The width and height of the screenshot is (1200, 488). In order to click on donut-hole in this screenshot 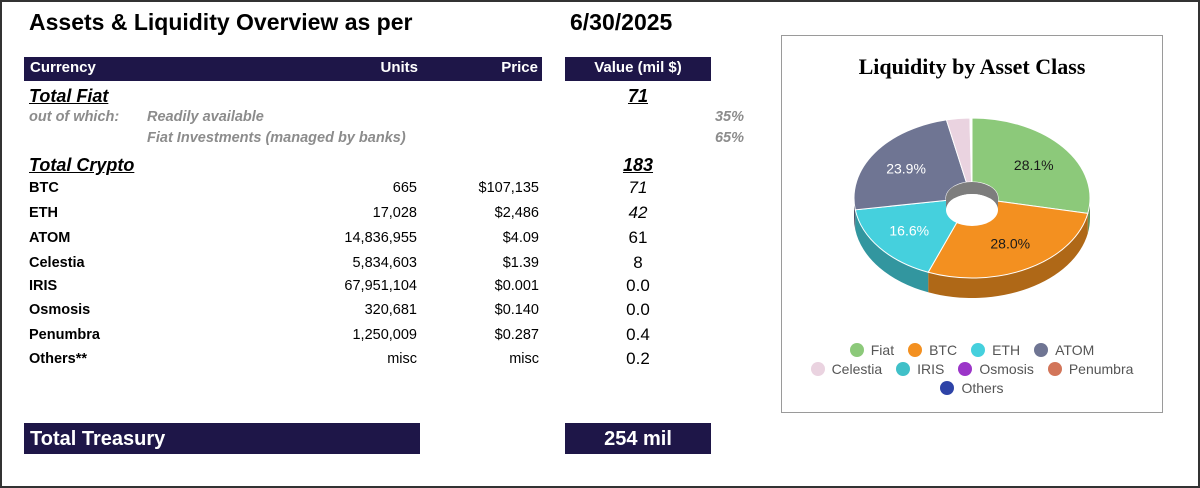, I will do `click(972, 210)`.